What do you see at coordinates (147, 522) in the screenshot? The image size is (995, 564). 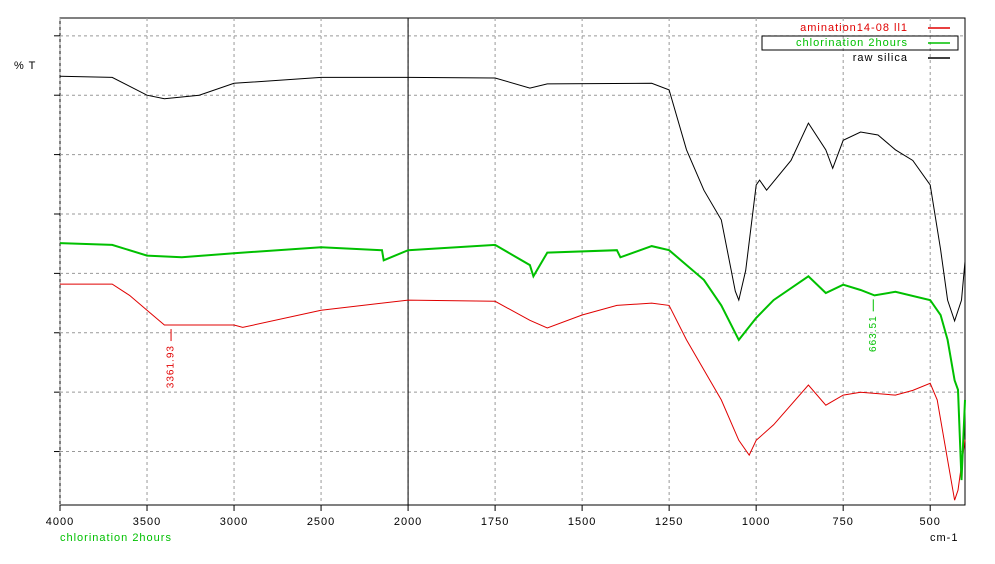 I see `x-tick-label: 3500` at bounding box center [147, 522].